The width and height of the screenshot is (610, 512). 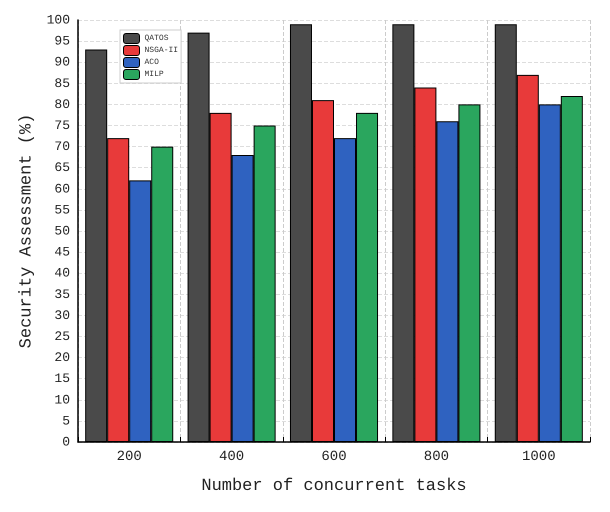 I want to click on y-tick-label: 60, so click(x=62, y=188).